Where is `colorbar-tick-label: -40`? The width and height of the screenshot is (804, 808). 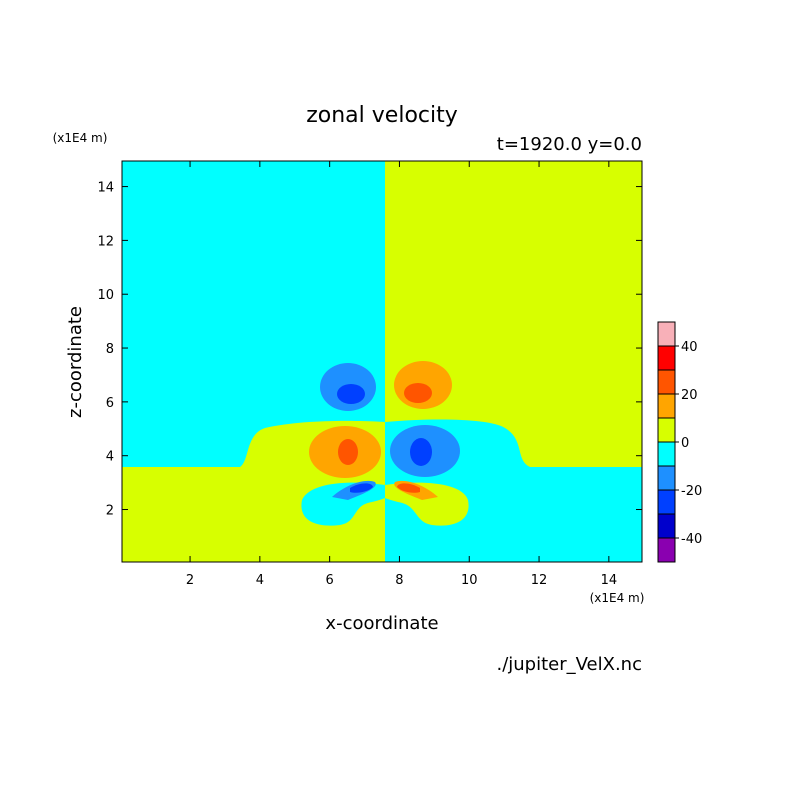
colorbar-tick-label: -40 is located at coordinates (691, 539).